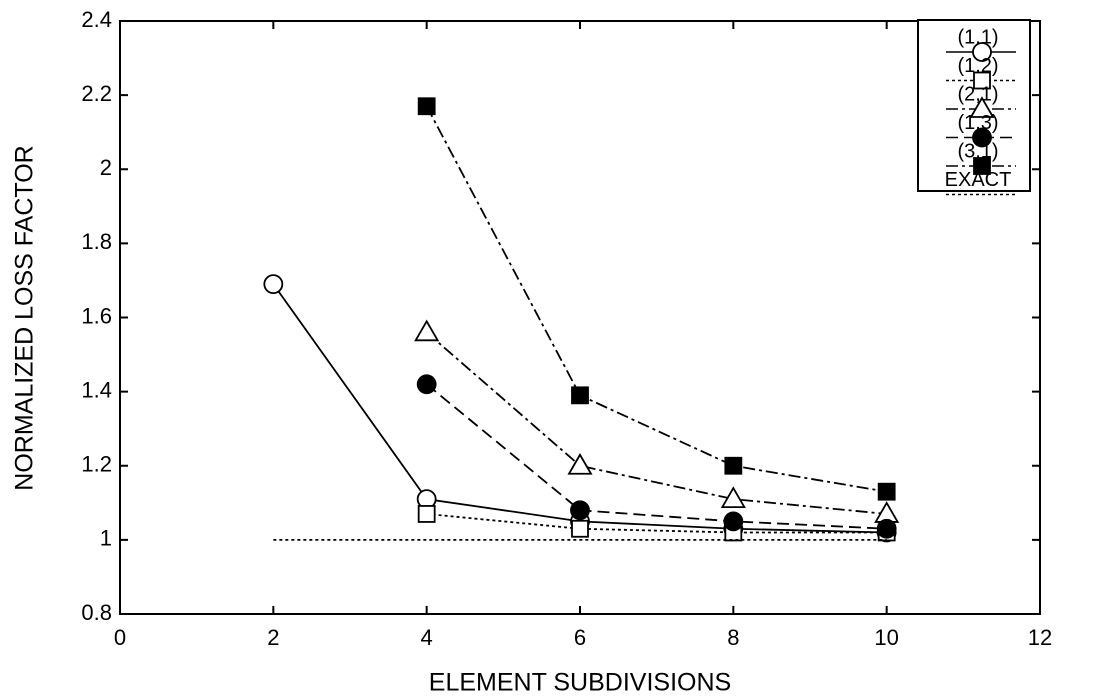 The image size is (1093, 700). I want to click on y-axis-label: NORMALIZED LOSS FACTOR, so click(25, 317).